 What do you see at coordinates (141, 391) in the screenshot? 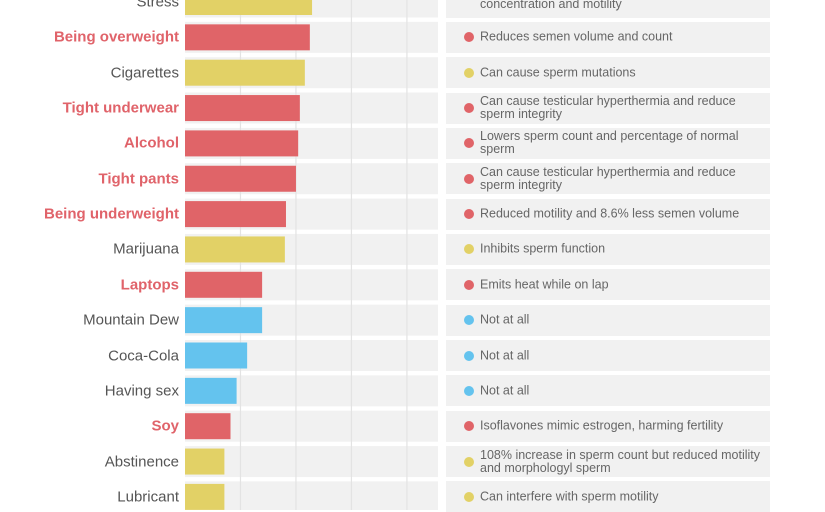
I see `category-label: Having sex` at bounding box center [141, 391].